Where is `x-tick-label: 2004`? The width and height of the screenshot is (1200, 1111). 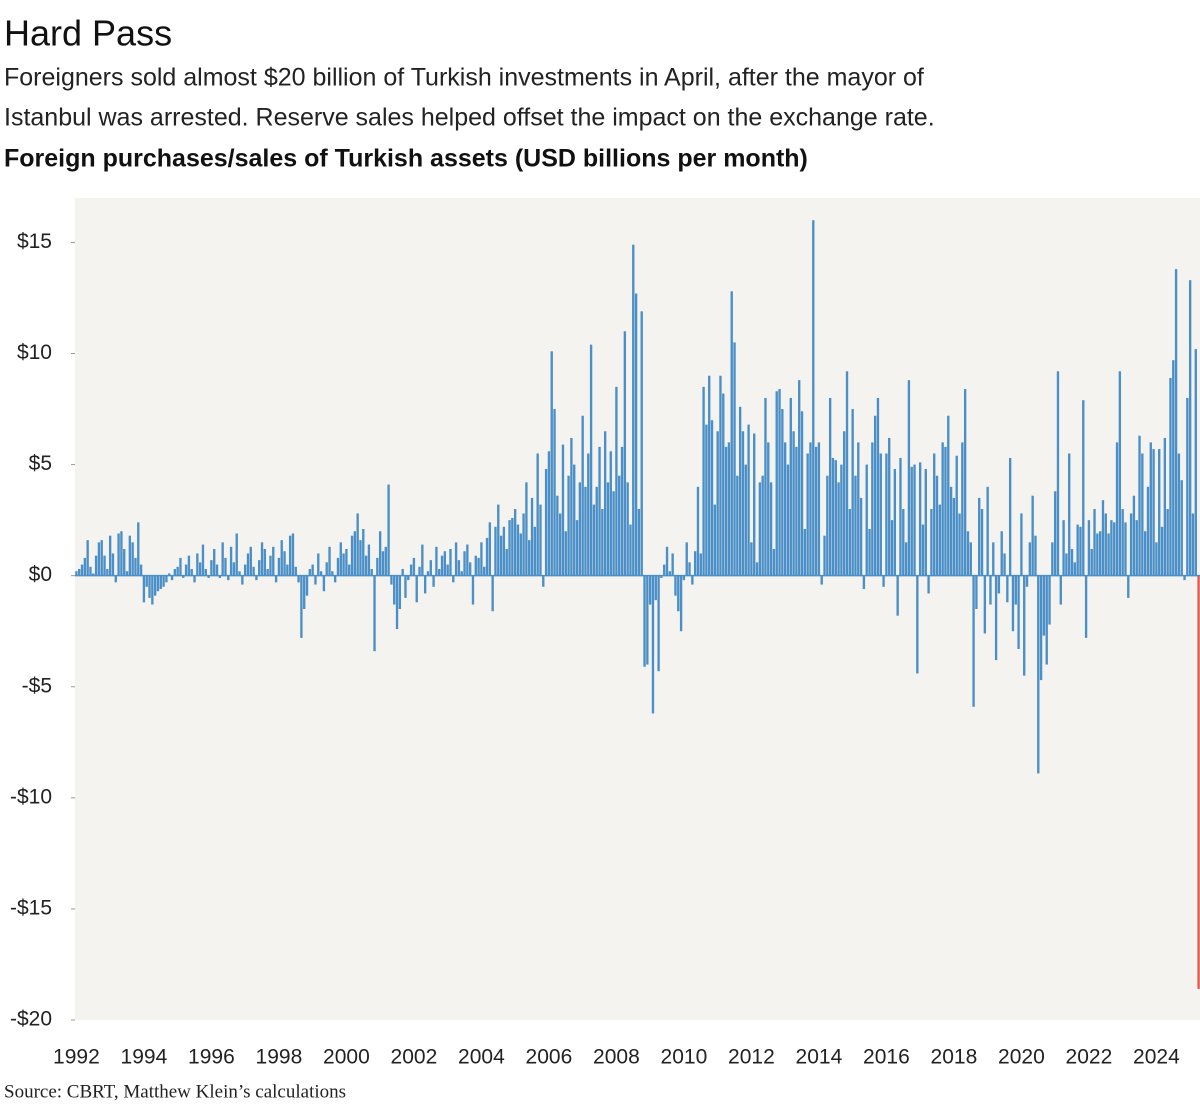
x-tick-label: 2004 is located at coordinates (481, 1057).